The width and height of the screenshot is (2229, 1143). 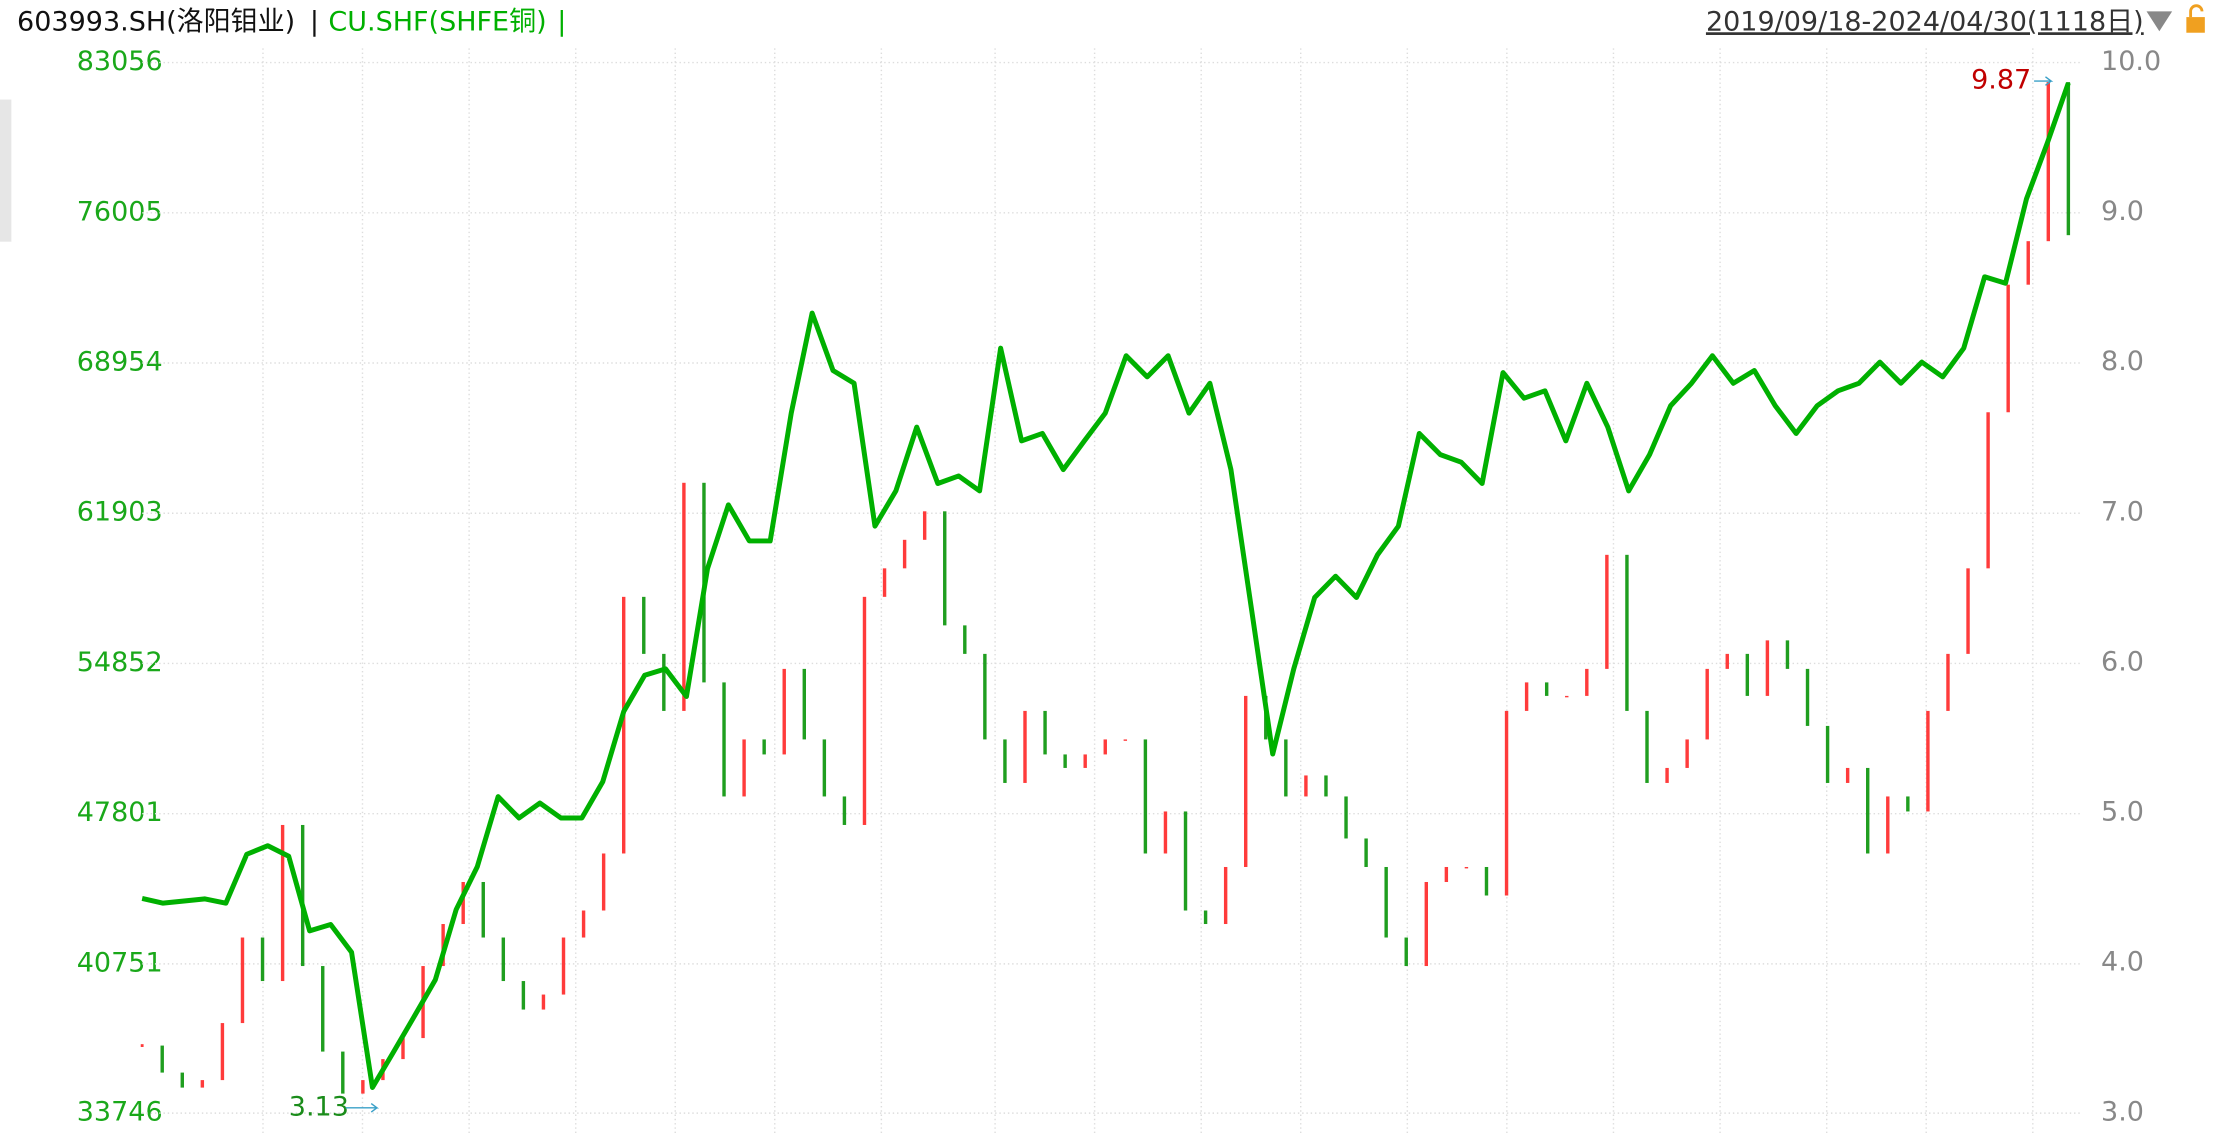 What do you see at coordinates (120, 962) in the screenshot?
I see `y-tick-label: 40751` at bounding box center [120, 962].